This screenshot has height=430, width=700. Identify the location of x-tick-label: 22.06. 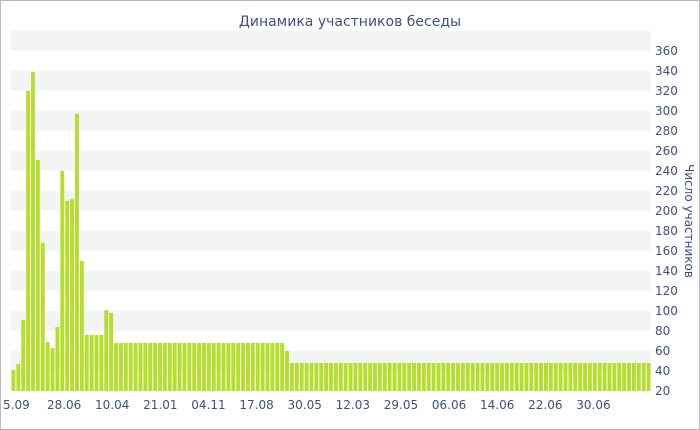
(545, 405).